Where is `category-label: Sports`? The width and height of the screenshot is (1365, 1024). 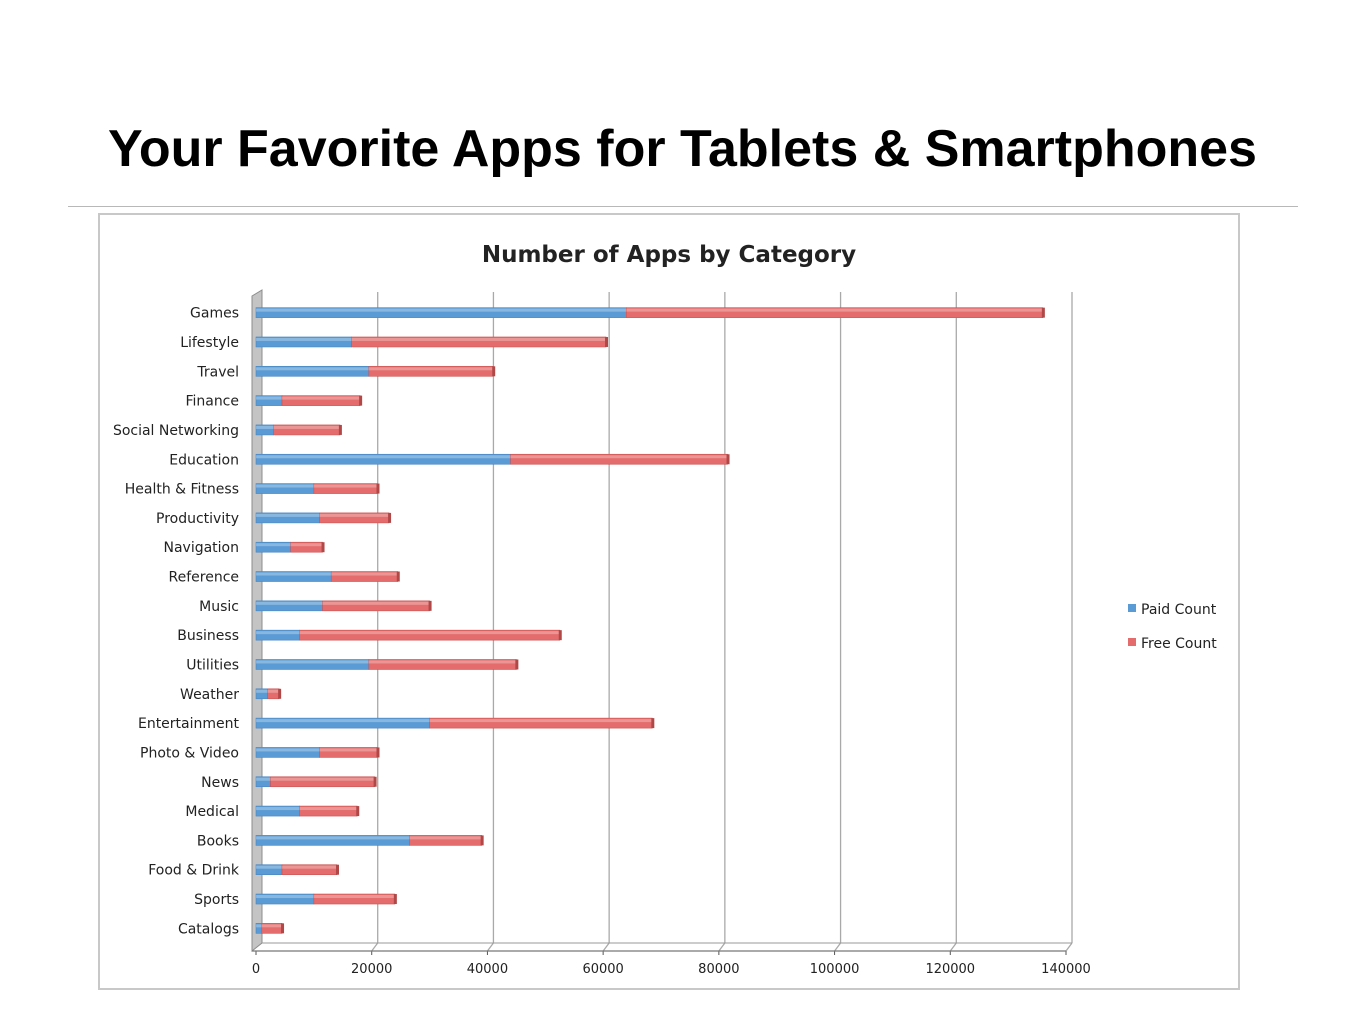 category-label: Sports is located at coordinates (216, 900).